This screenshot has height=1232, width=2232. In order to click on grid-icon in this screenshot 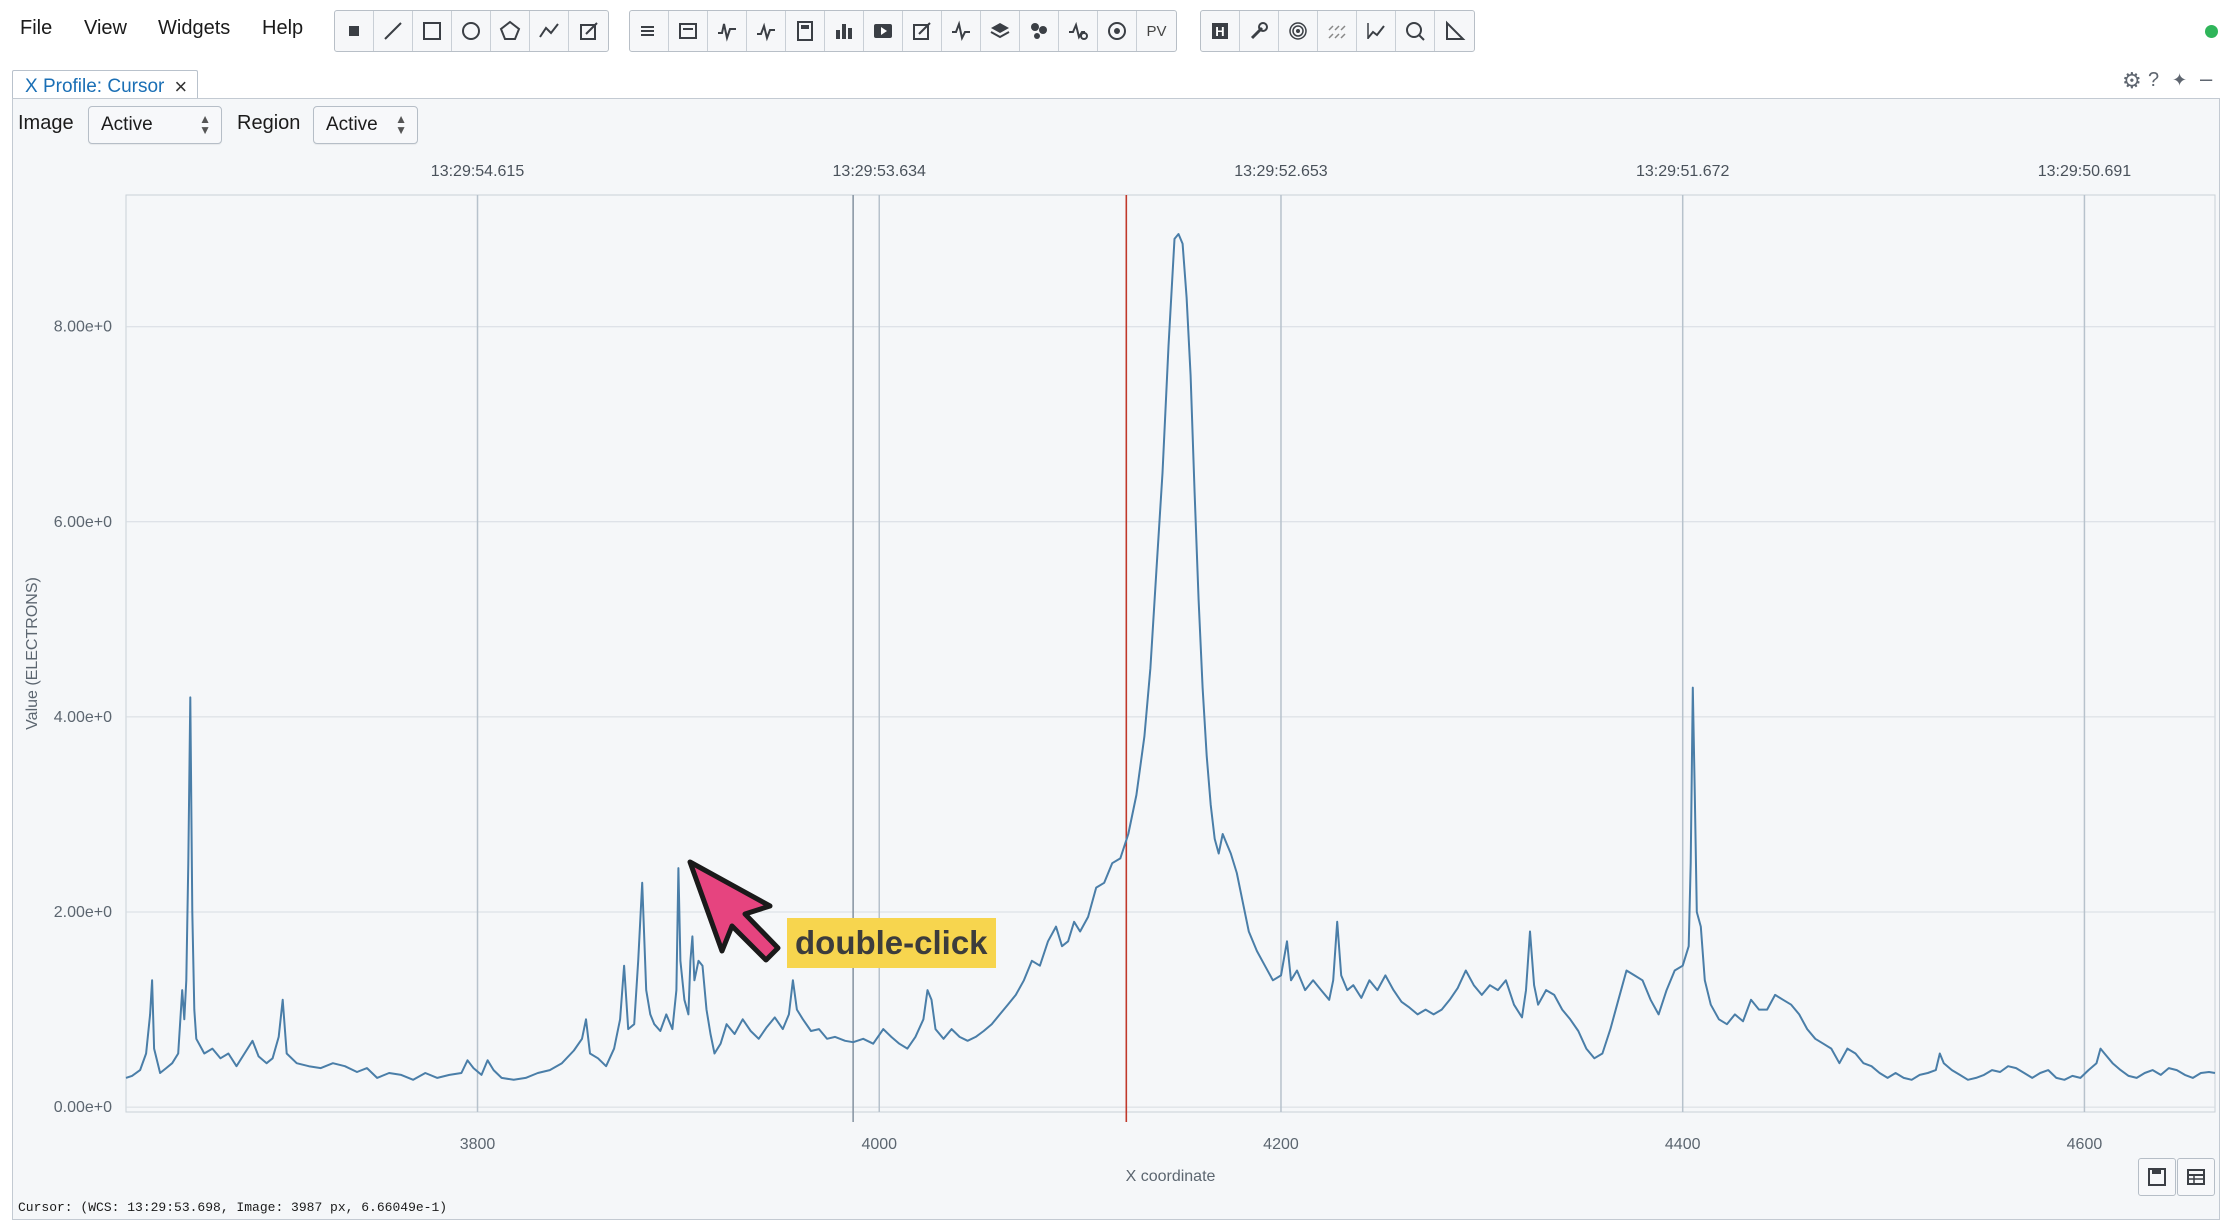, I will do `click(1337, 32)`.